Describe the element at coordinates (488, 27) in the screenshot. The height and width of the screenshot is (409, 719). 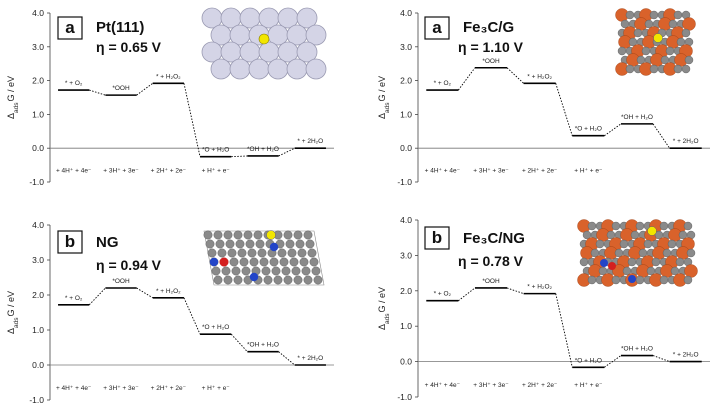
I see `panel-title: Fe₃C/G` at that location.